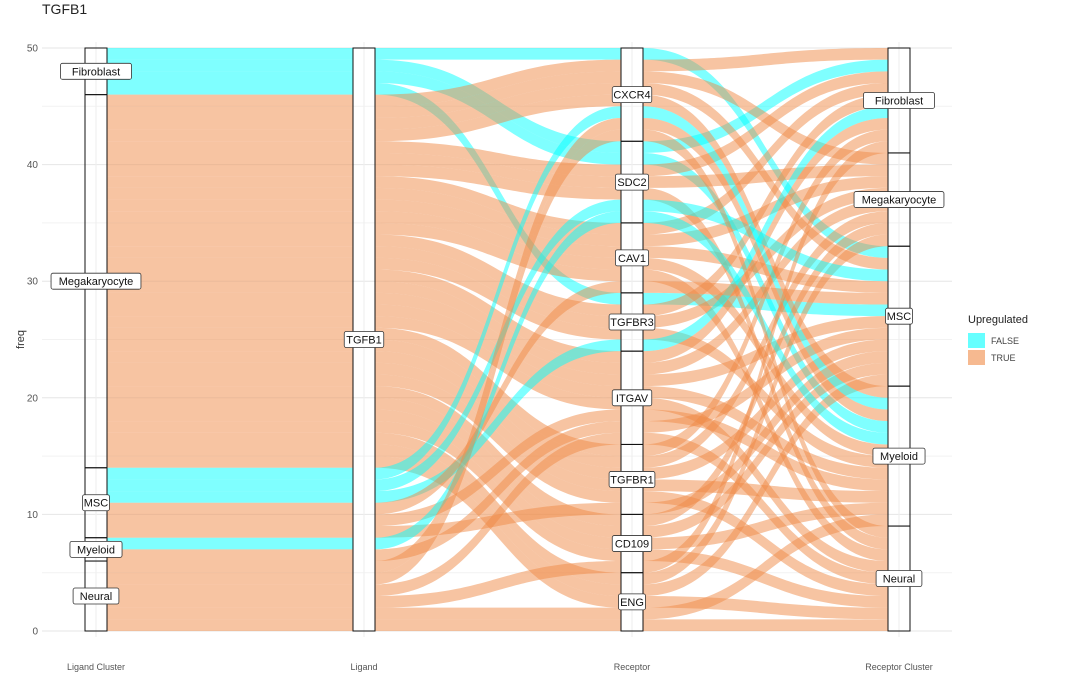  What do you see at coordinates (21, 339) in the screenshot?
I see `y-axis-label: freq` at bounding box center [21, 339].